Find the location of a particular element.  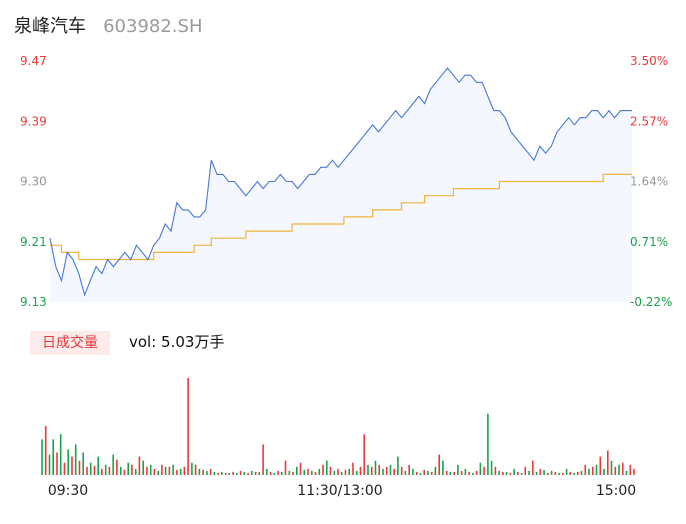

average-price-line is located at coordinates (341, 217).